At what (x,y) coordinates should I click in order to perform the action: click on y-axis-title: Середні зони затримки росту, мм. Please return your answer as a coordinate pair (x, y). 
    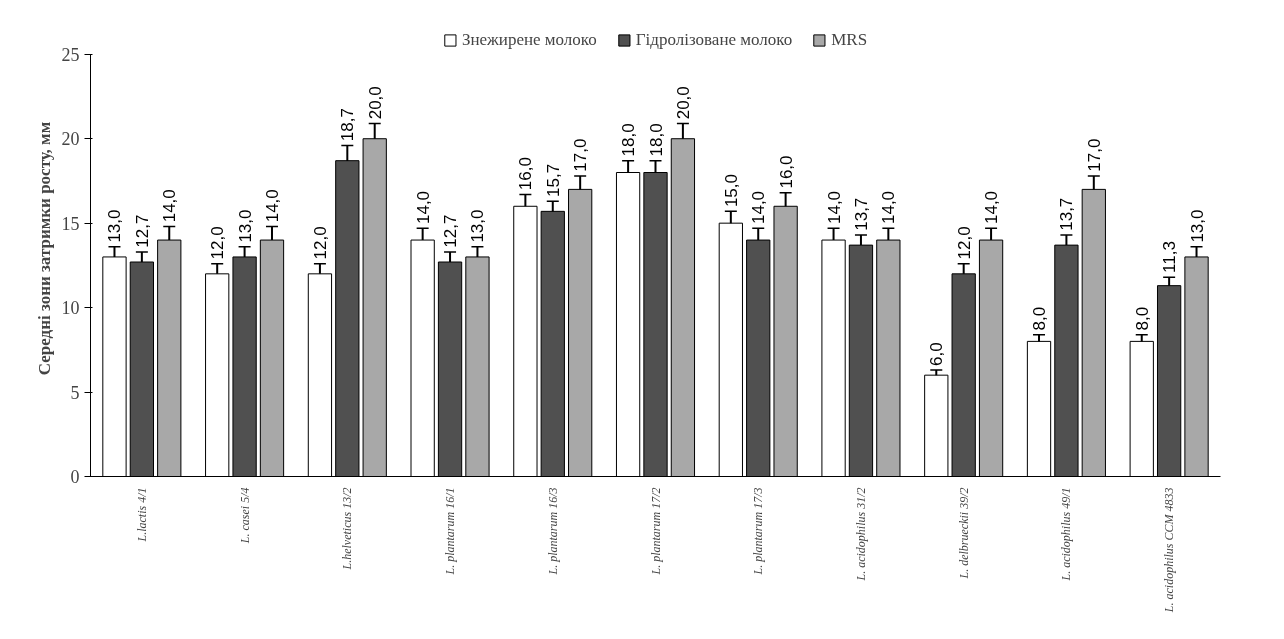
    Looking at the image, I should click on (44, 248).